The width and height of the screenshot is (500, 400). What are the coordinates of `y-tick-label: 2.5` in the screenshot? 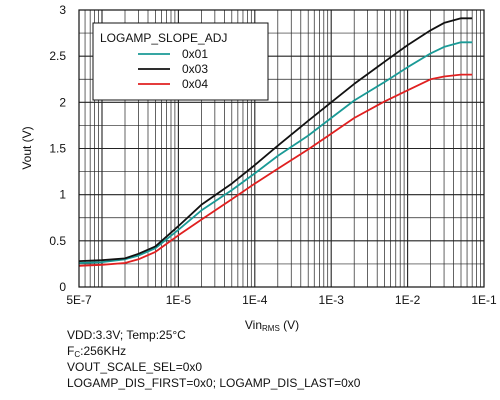 It's located at (57, 56).